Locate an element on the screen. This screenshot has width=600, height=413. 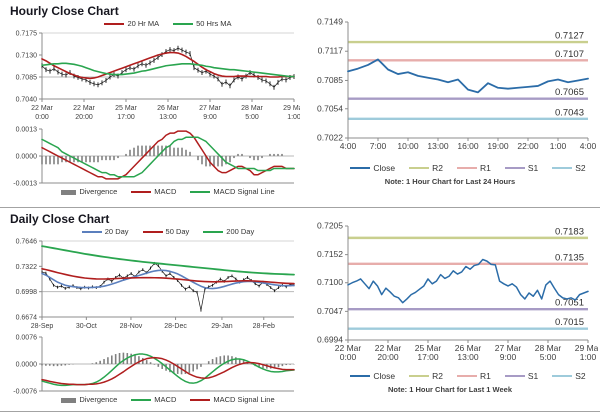
x-axis-label: 29-Jan is located at coordinates (222, 326).